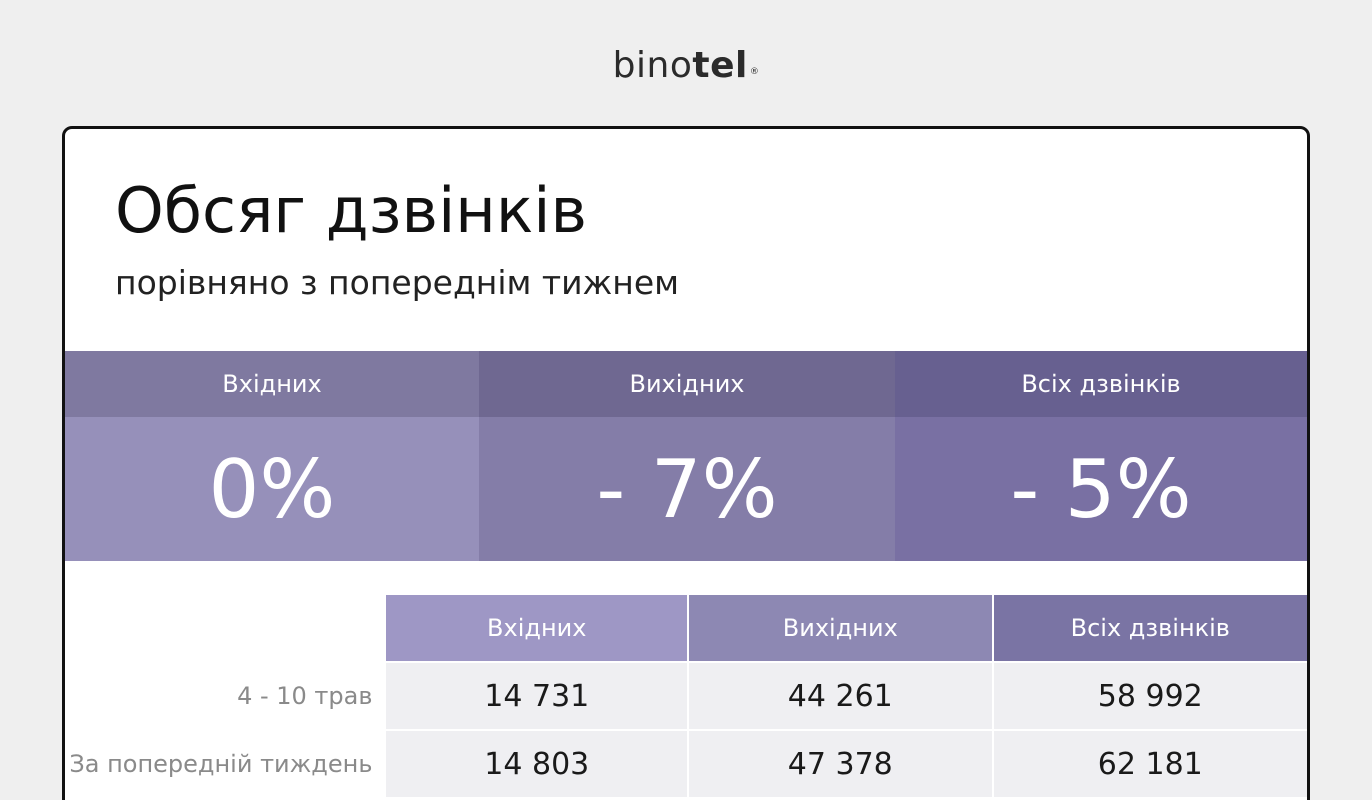  What do you see at coordinates (397, 282) in the screenshot?
I see `page-subtitle: порівняно з попереднім тижнем` at bounding box center [397, 282].